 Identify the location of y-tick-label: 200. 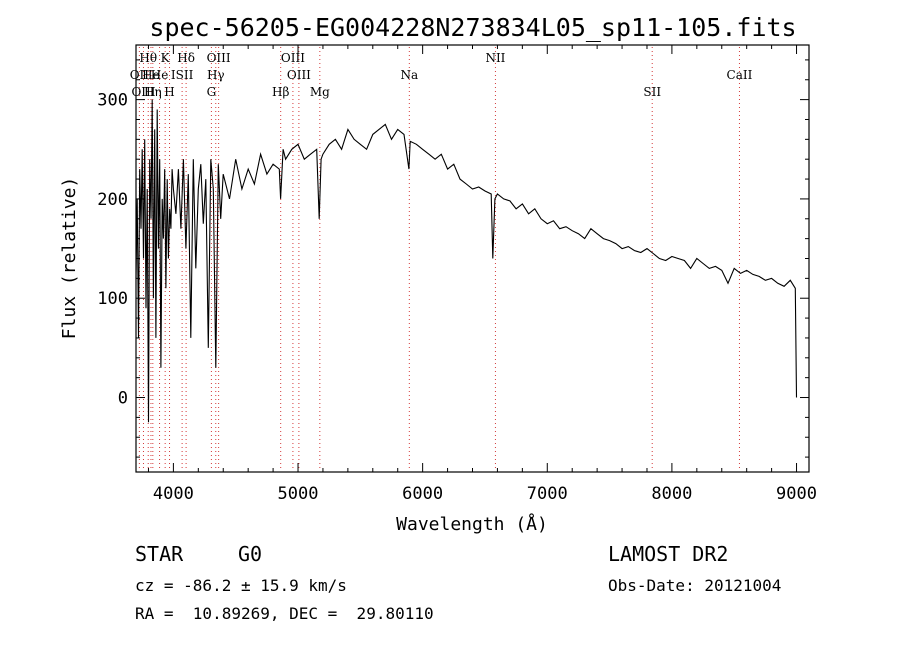
(112, 200).